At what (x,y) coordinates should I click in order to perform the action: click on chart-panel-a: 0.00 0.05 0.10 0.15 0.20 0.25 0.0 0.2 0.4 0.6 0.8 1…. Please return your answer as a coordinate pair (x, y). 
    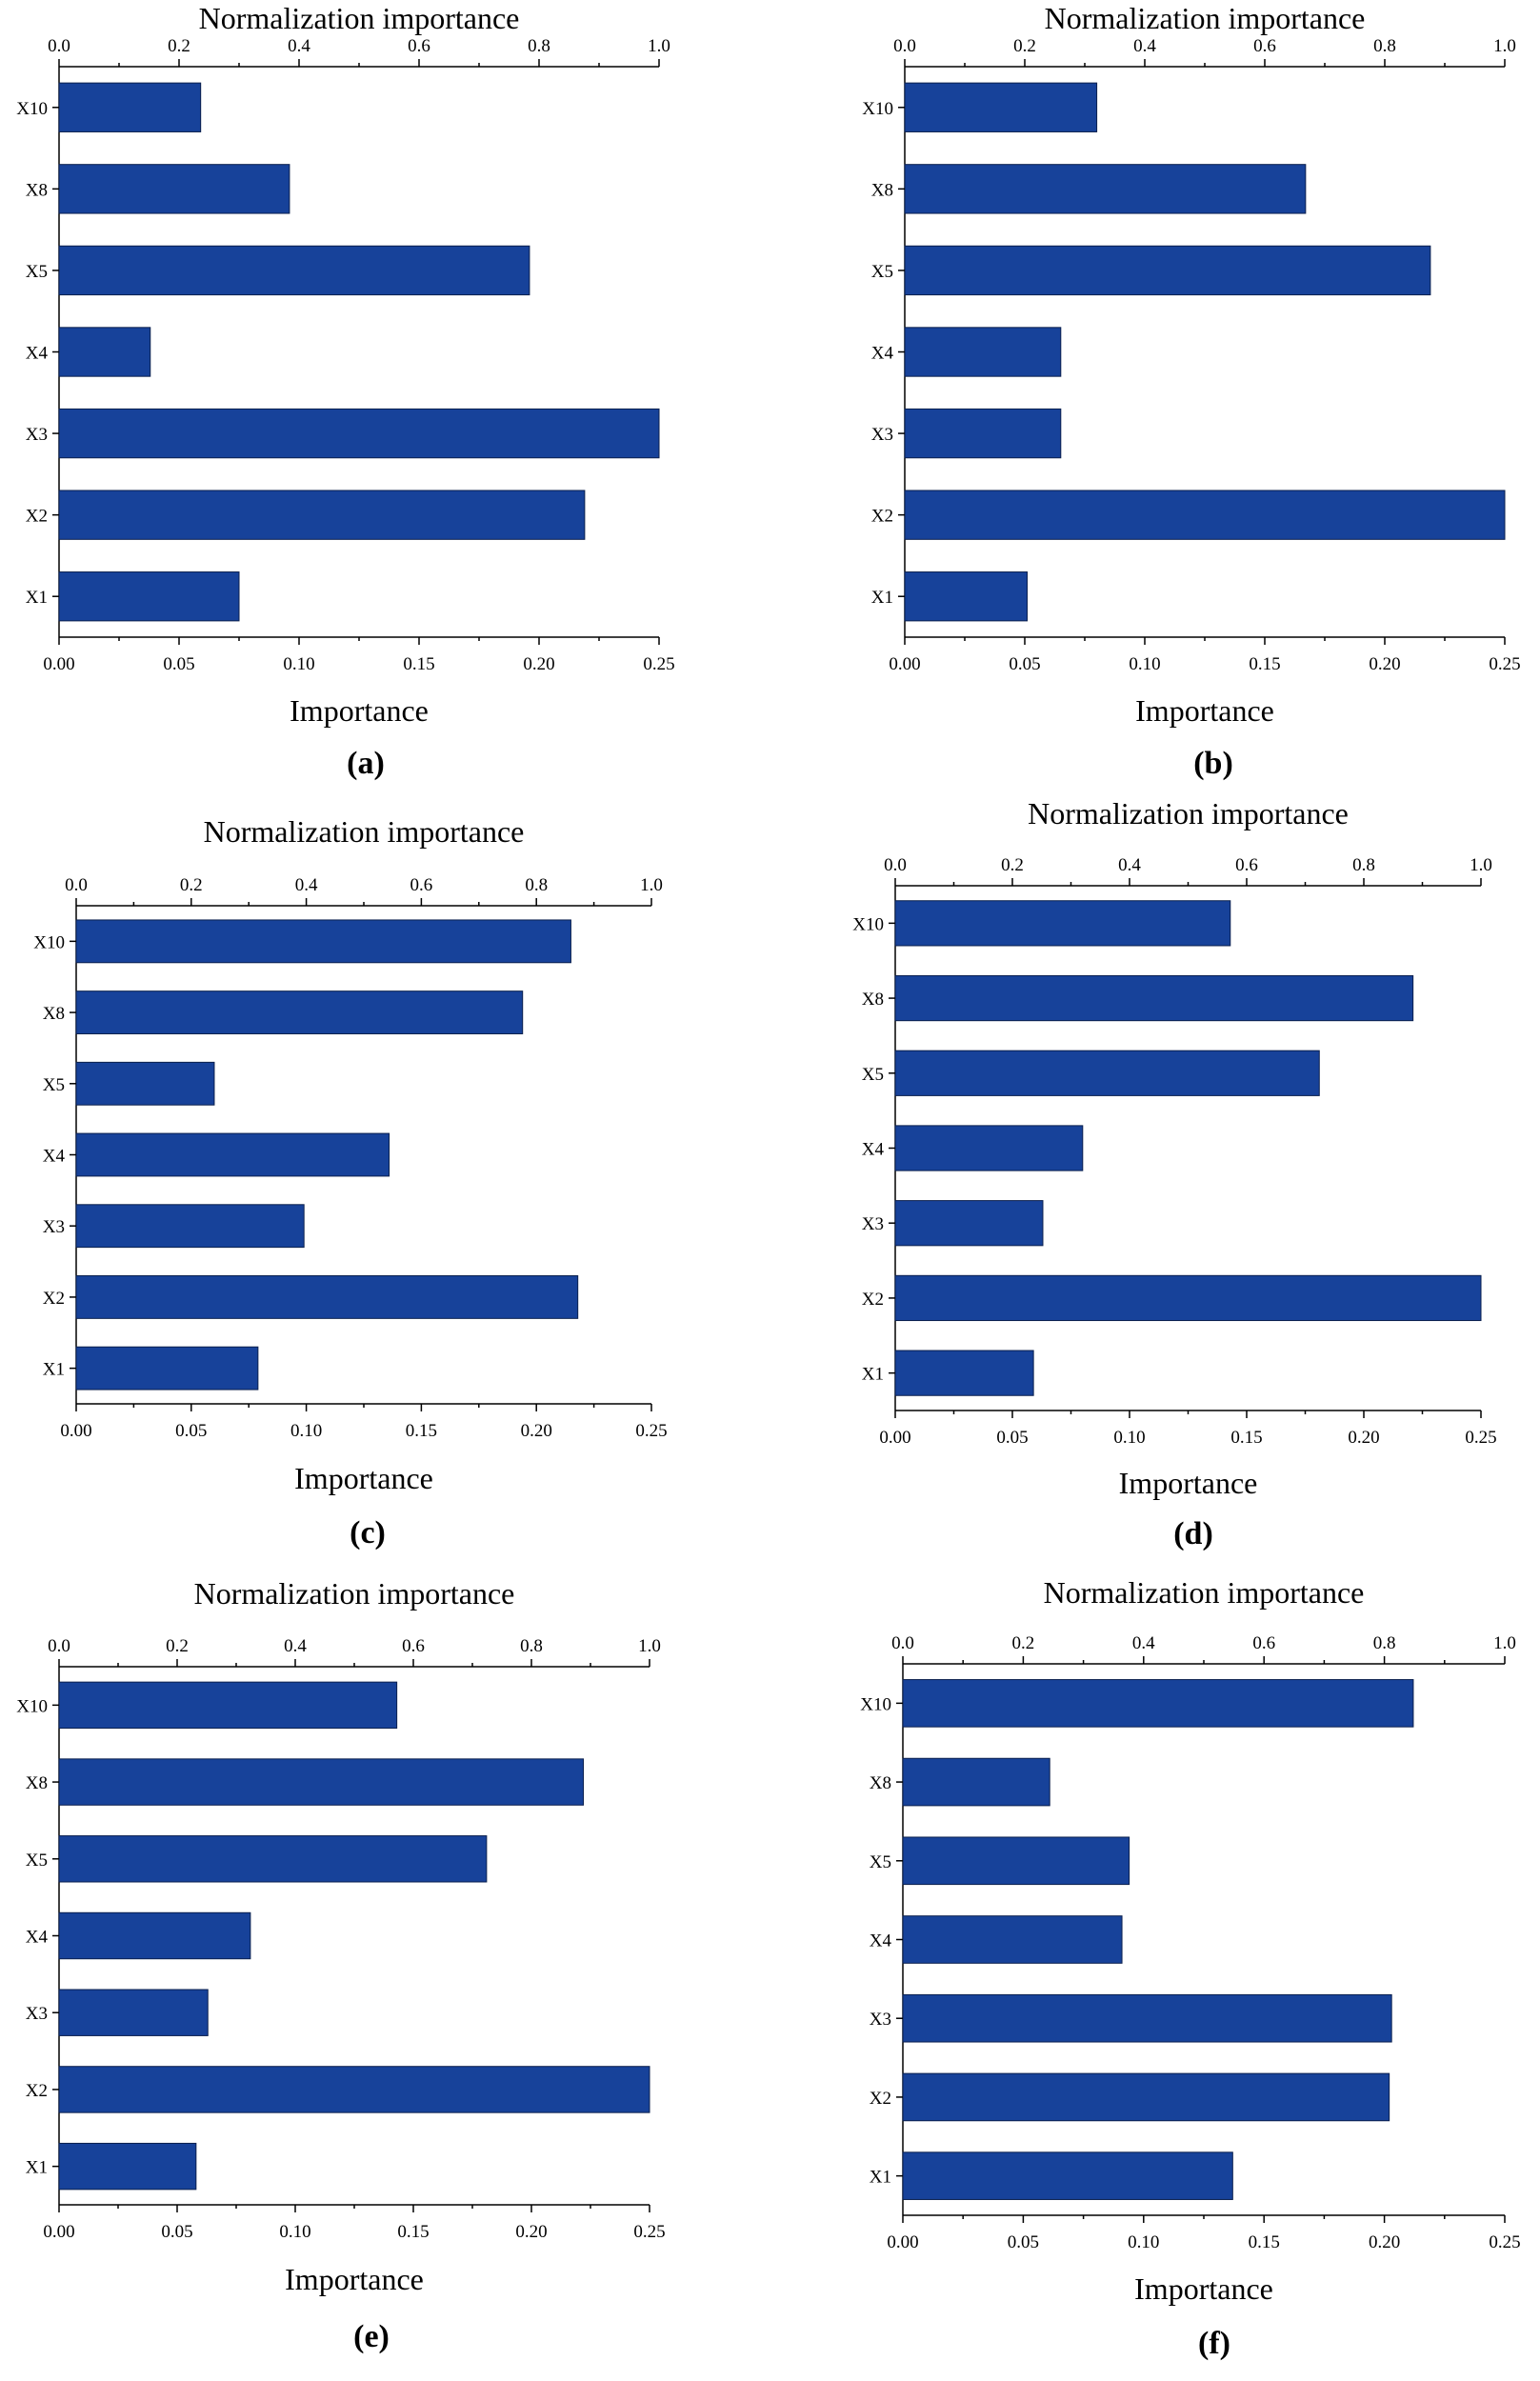
    Looking at the image, I should click on (345, 391).